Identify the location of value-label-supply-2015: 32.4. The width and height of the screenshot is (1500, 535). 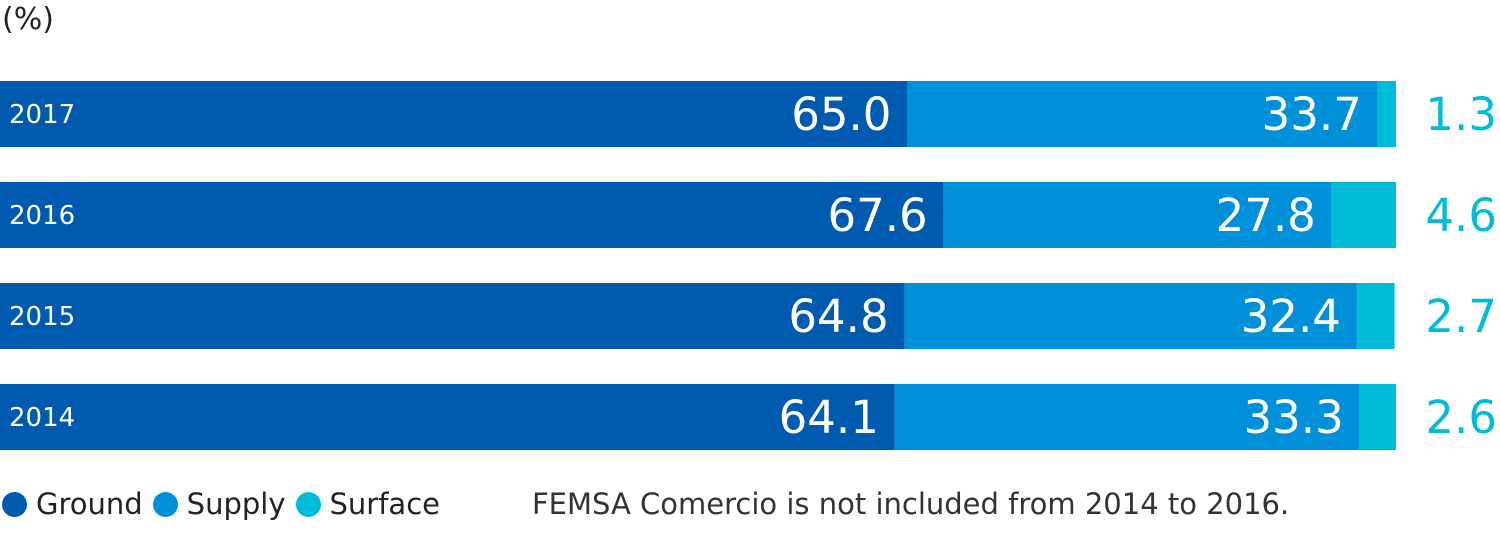
(1291, 316).